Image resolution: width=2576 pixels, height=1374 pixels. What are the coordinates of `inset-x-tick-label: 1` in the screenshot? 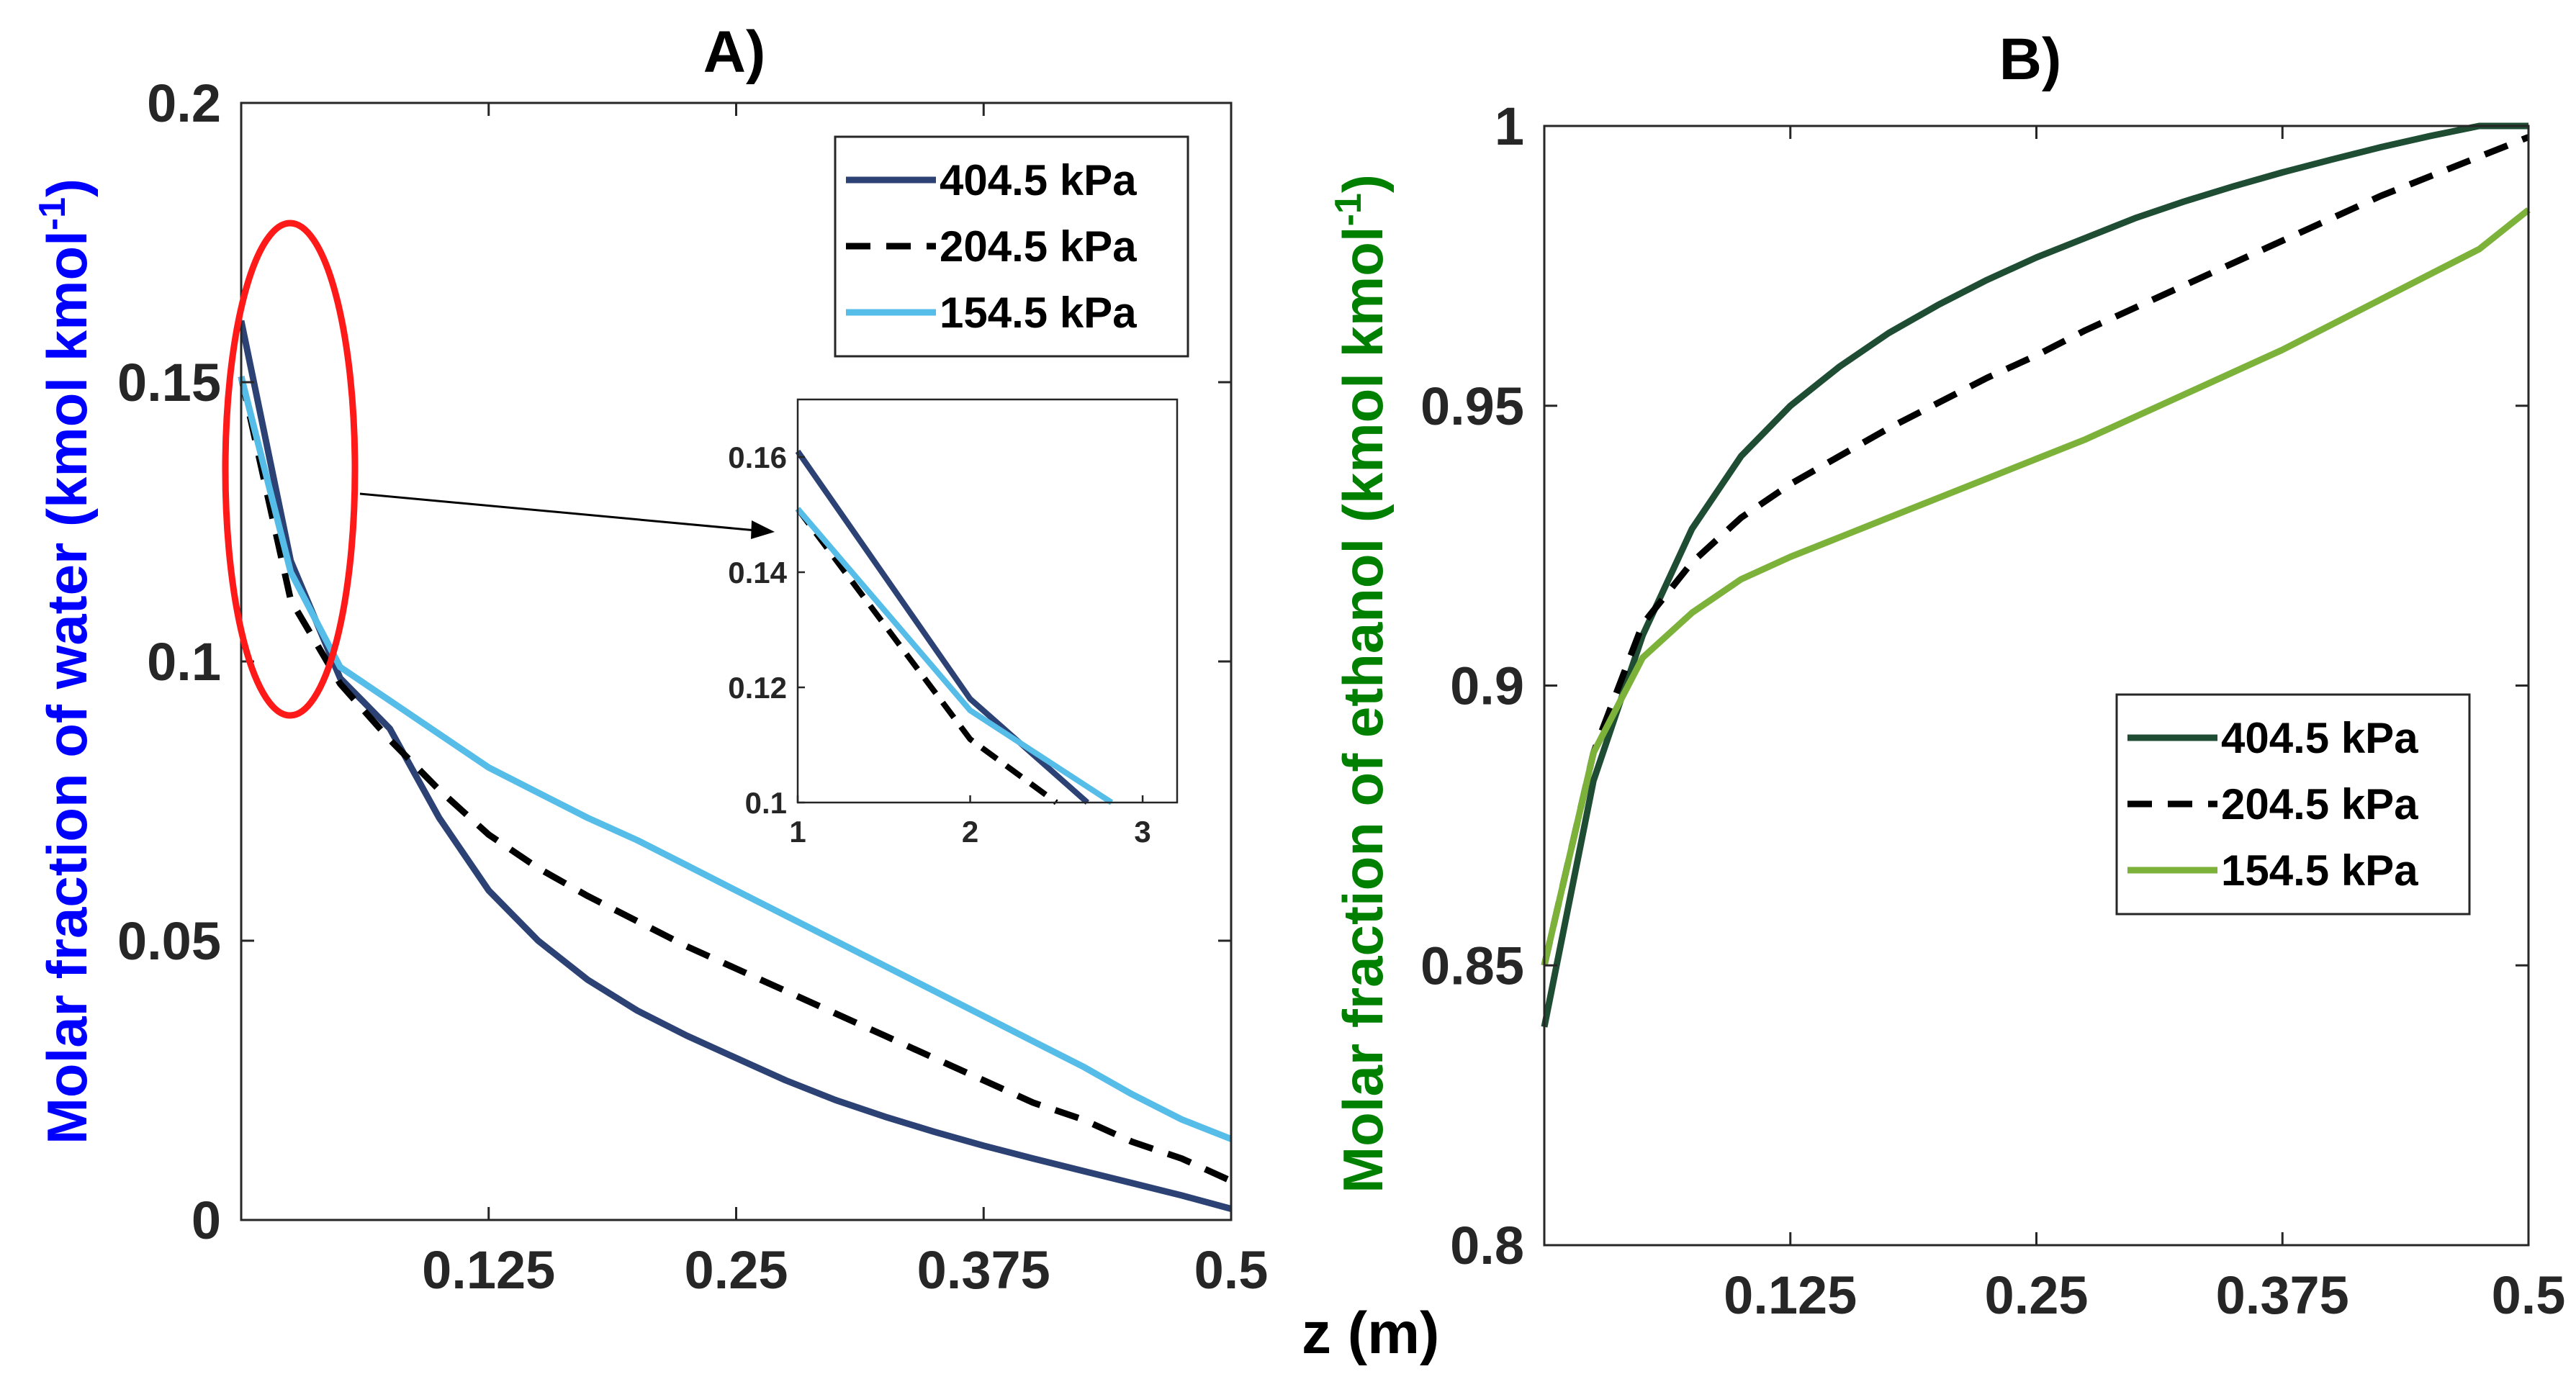 It's located at (797, 832).